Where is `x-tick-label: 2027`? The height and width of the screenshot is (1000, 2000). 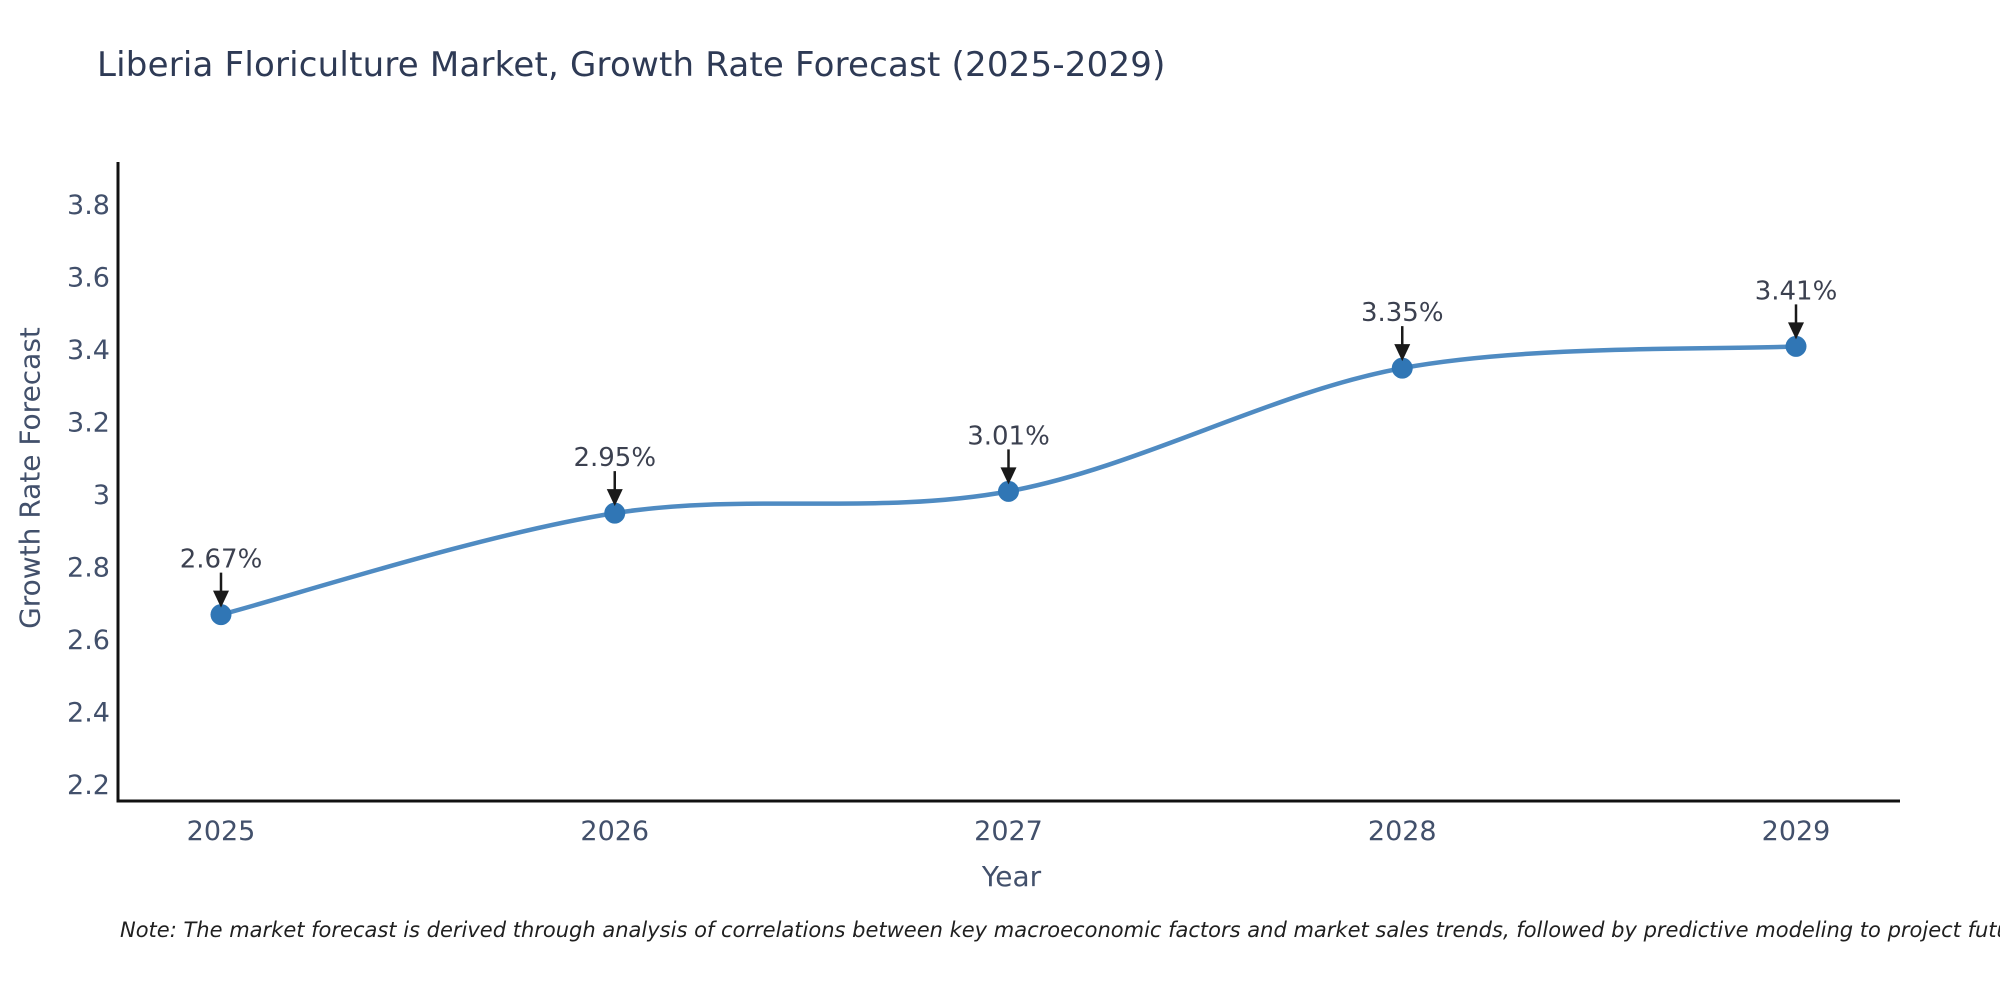 x-tick-label: 2027 is located at coordinates (1008, 831).